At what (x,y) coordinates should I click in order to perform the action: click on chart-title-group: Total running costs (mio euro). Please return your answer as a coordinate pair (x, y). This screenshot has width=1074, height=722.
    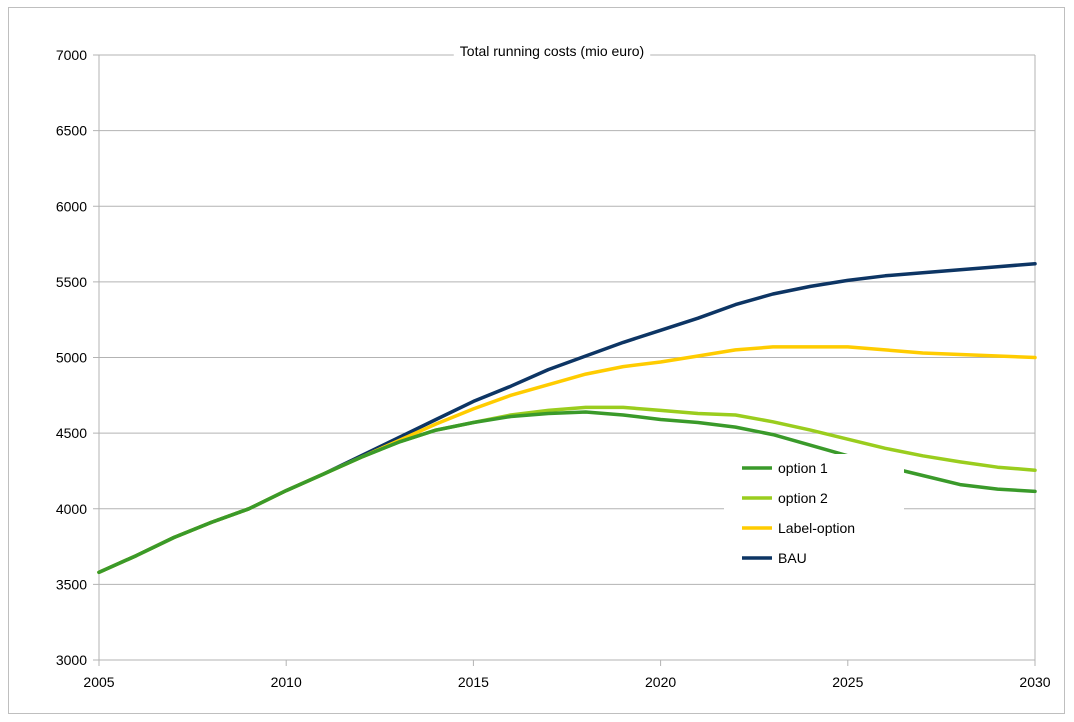
    Looking at the image, I should click on (552, 51).